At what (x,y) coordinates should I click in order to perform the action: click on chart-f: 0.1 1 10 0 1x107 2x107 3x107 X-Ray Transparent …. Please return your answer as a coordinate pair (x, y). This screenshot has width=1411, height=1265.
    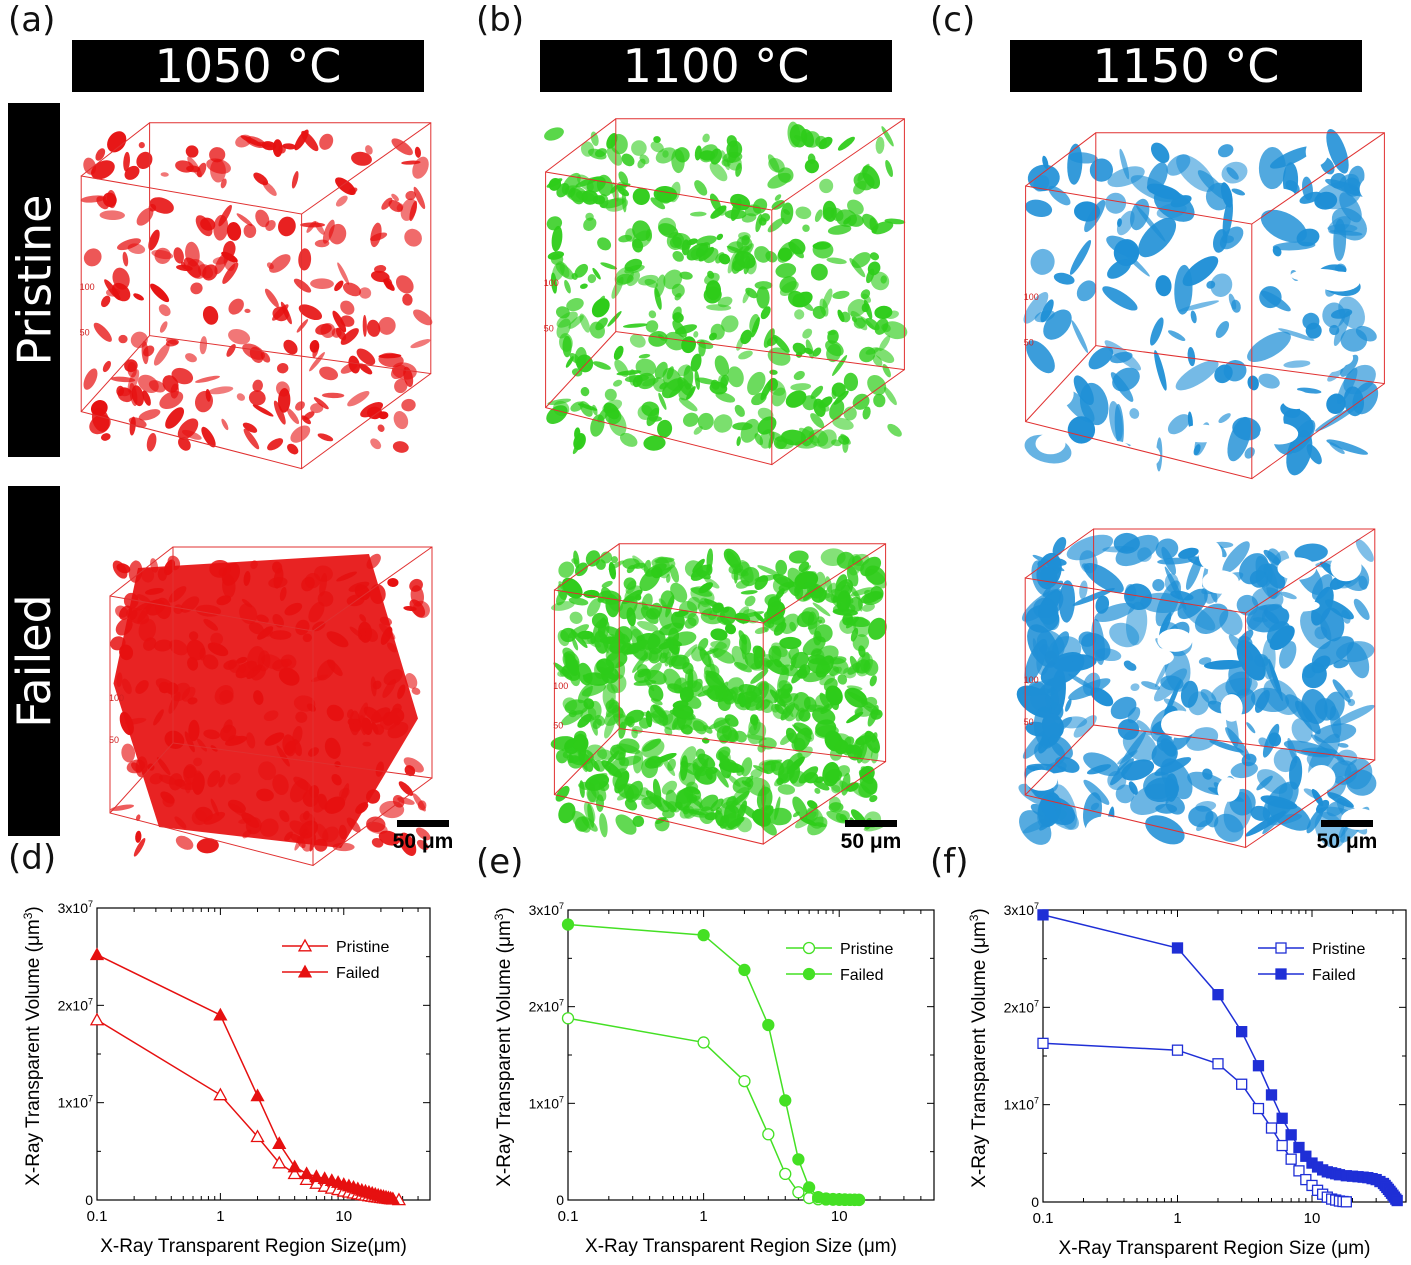
    Looking at the image, I should click on (1187, 1080).